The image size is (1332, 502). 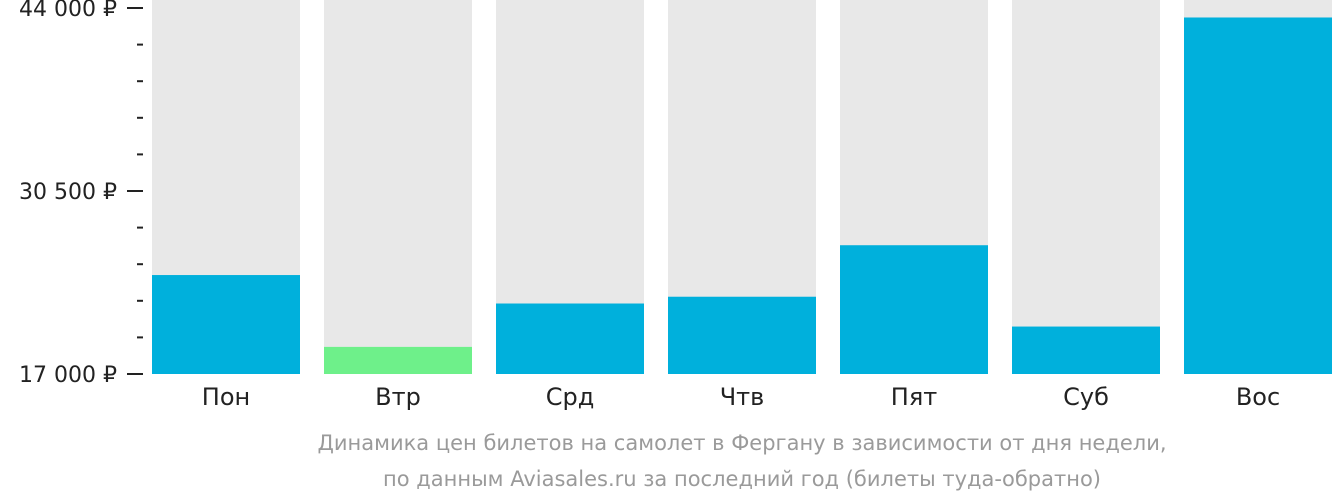 What do you see at coordinates (68, 192) in the screenshot?
I see `y-tick-label: 30 500 ₽` at bounding box center [68, 192].